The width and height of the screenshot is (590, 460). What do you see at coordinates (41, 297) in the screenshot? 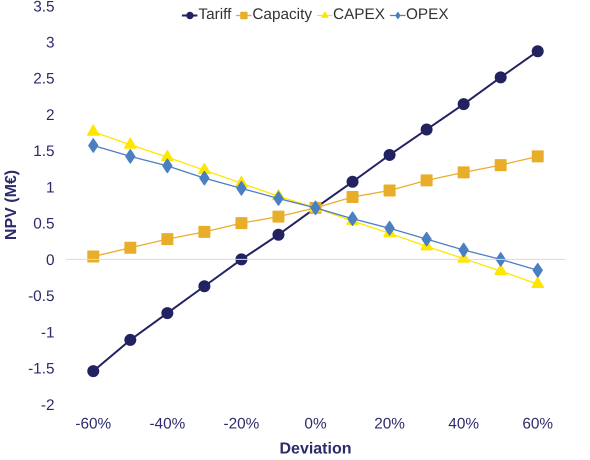
I see `y-tick-label: -0.5` at bounding box center [41, 297].